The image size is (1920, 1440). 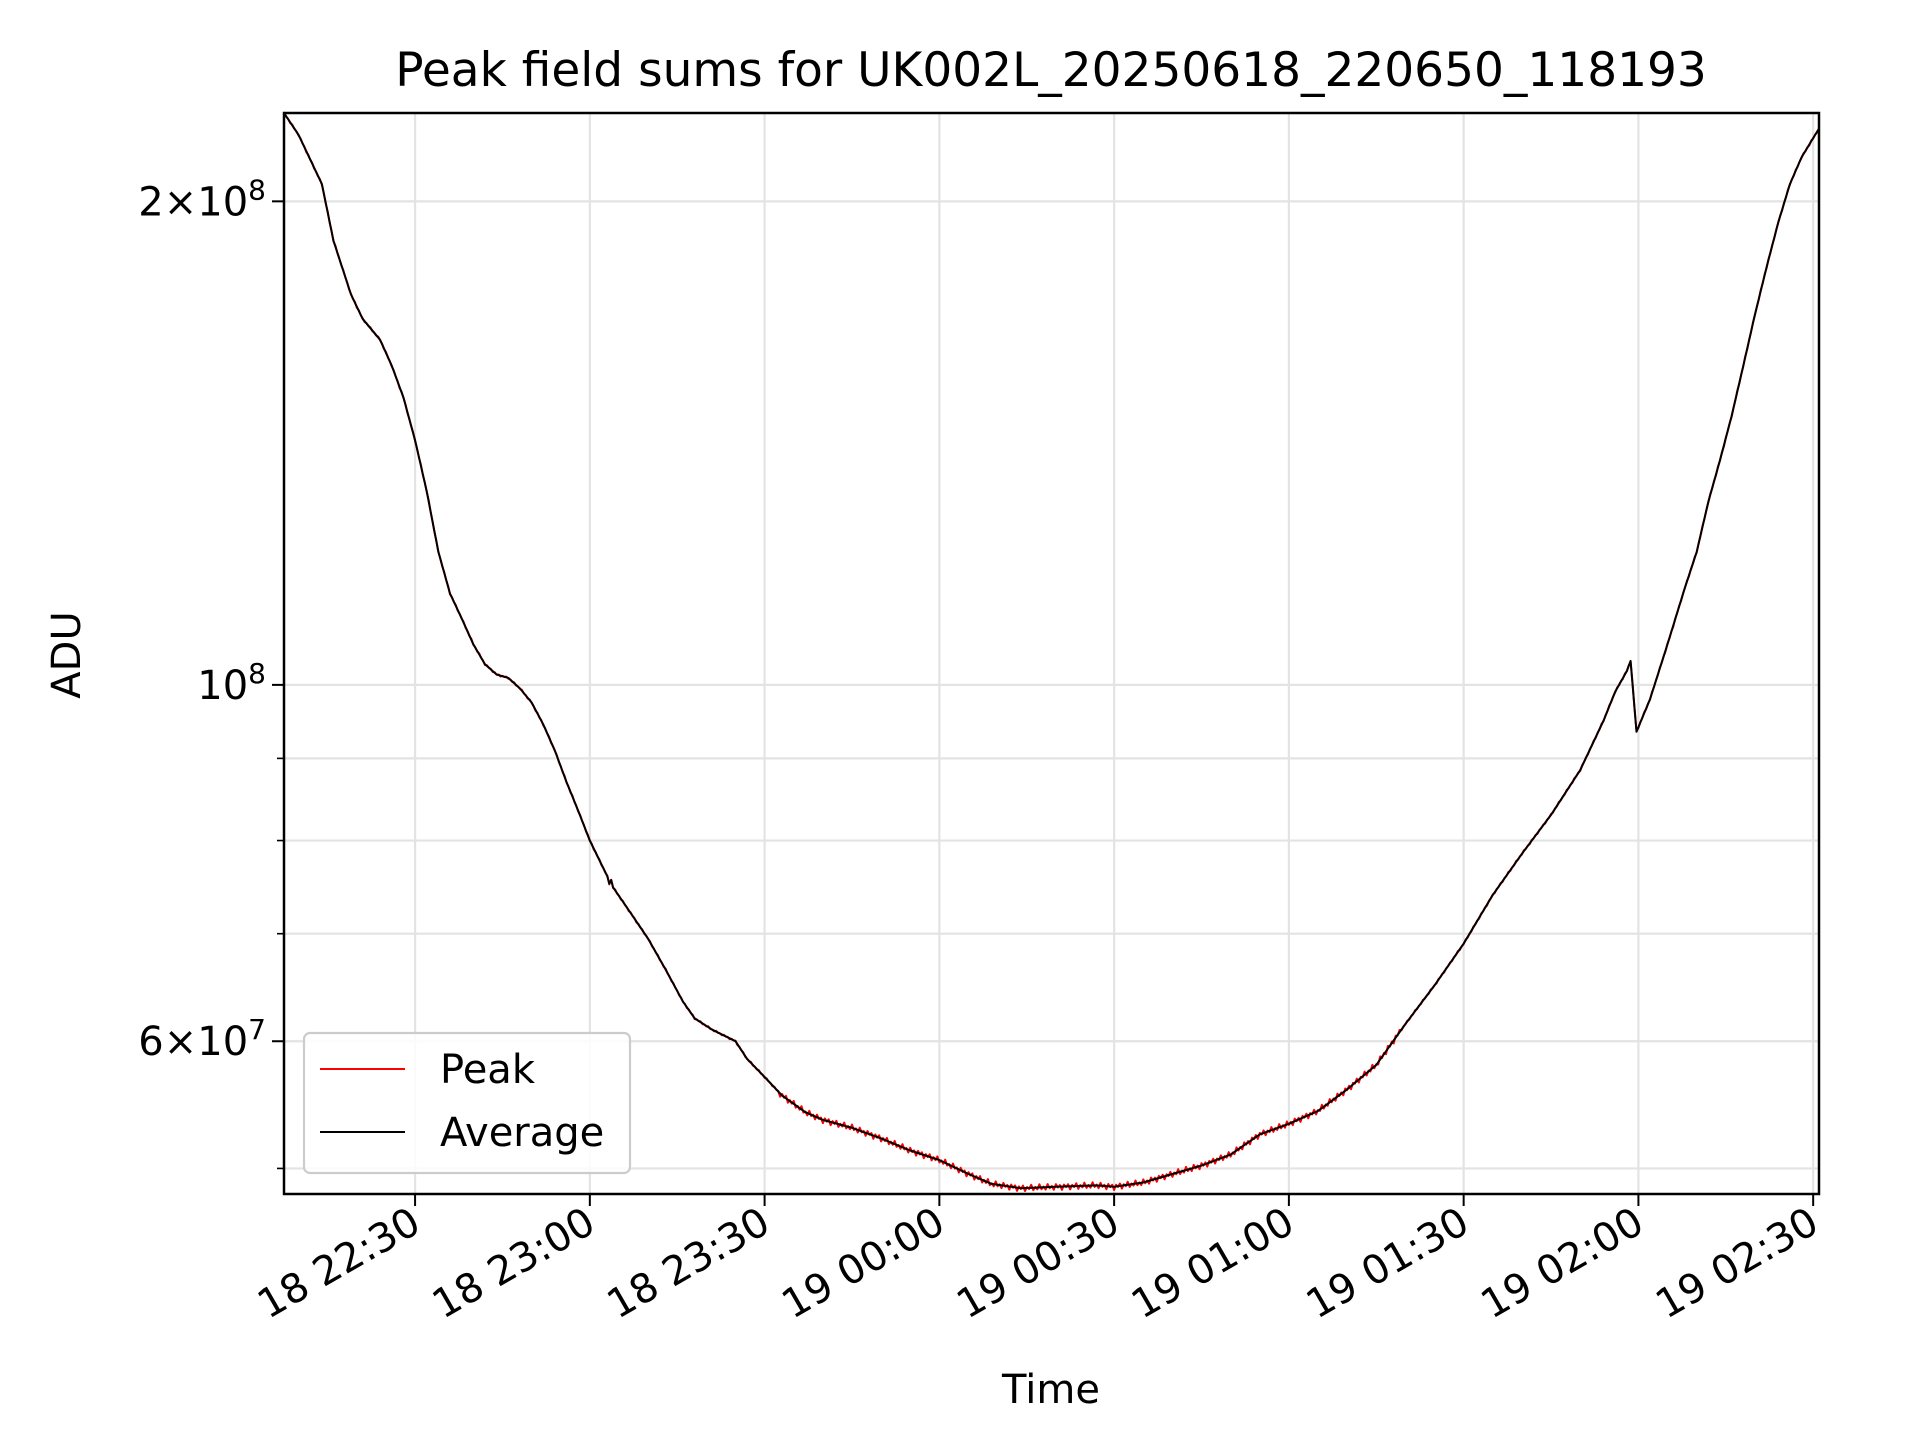 What do you see at coordinates (1562, 1263) in the screenshot?
I see `x-tick-label: 19 02:00` at bounding box center [1562, 1263].